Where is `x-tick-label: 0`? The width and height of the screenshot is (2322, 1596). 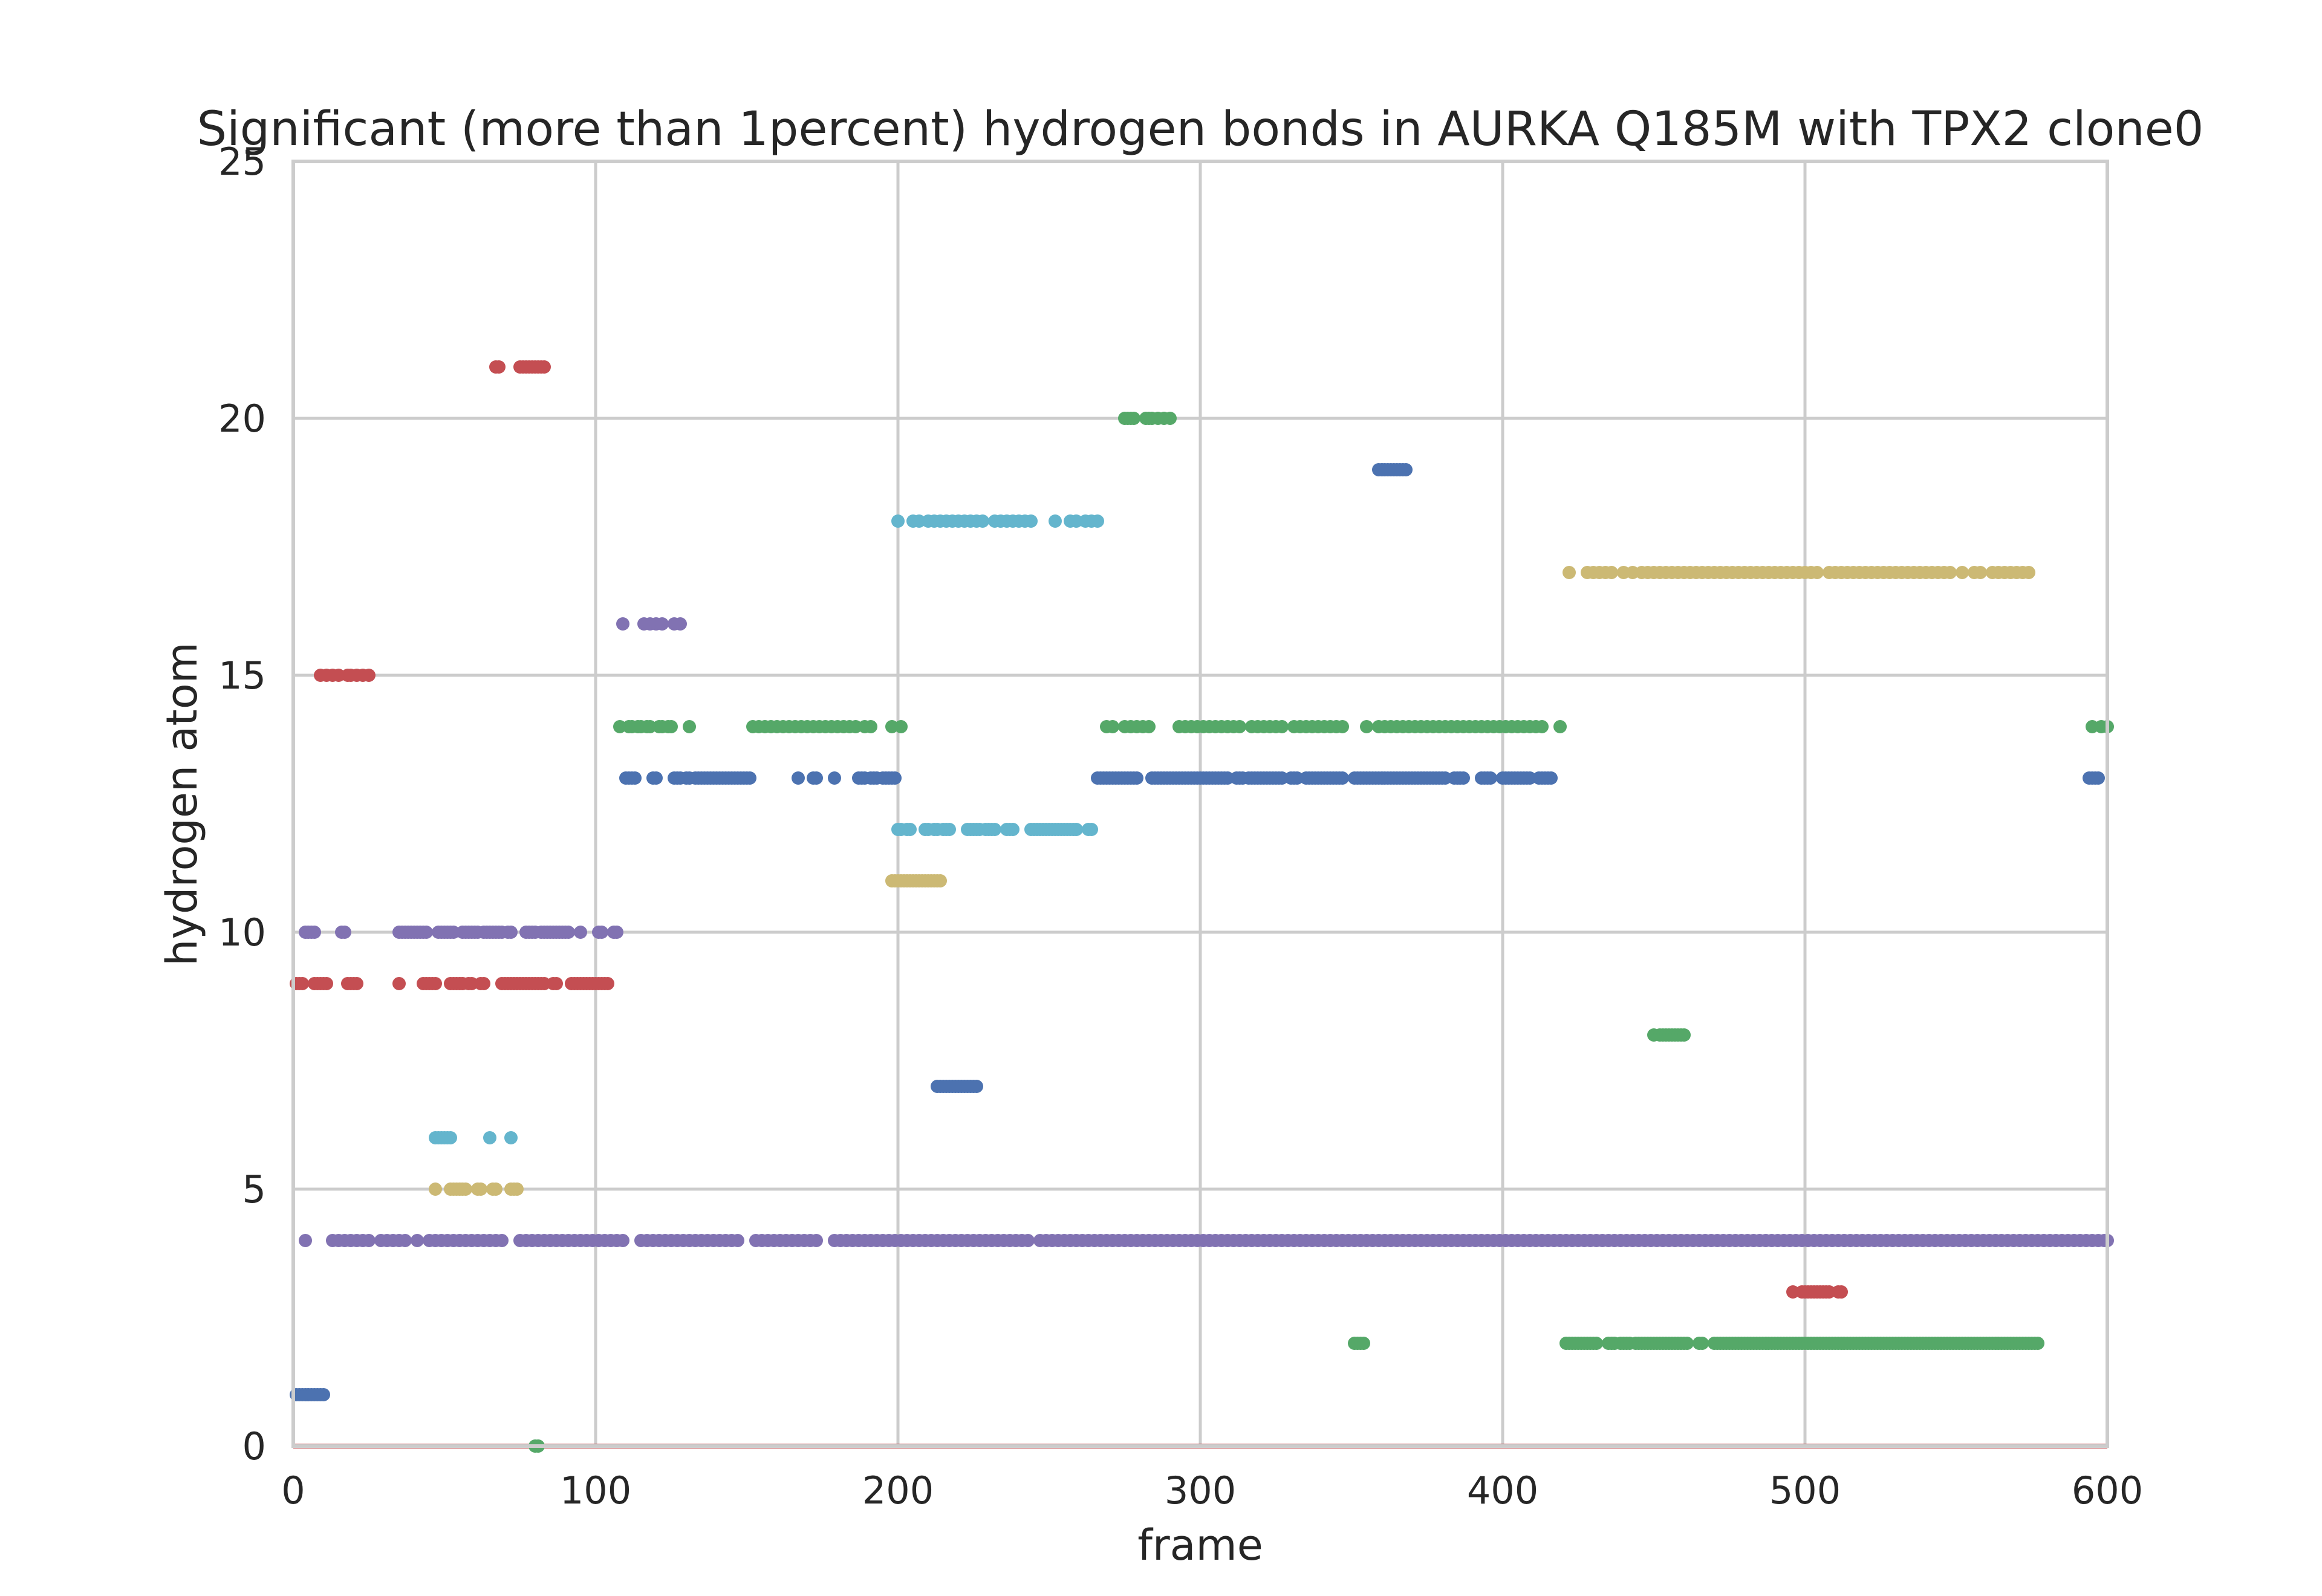 x-tick-label: 0 is located at coordinates (293, 1490).